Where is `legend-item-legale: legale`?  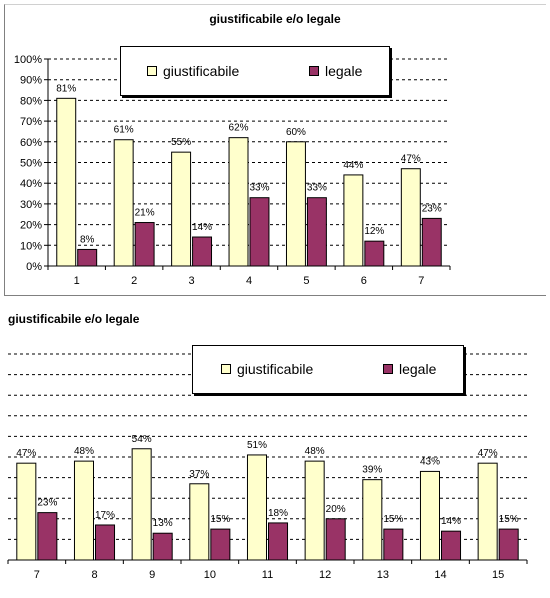
legend-item-legale: legale is located at coordinates (335, 71).